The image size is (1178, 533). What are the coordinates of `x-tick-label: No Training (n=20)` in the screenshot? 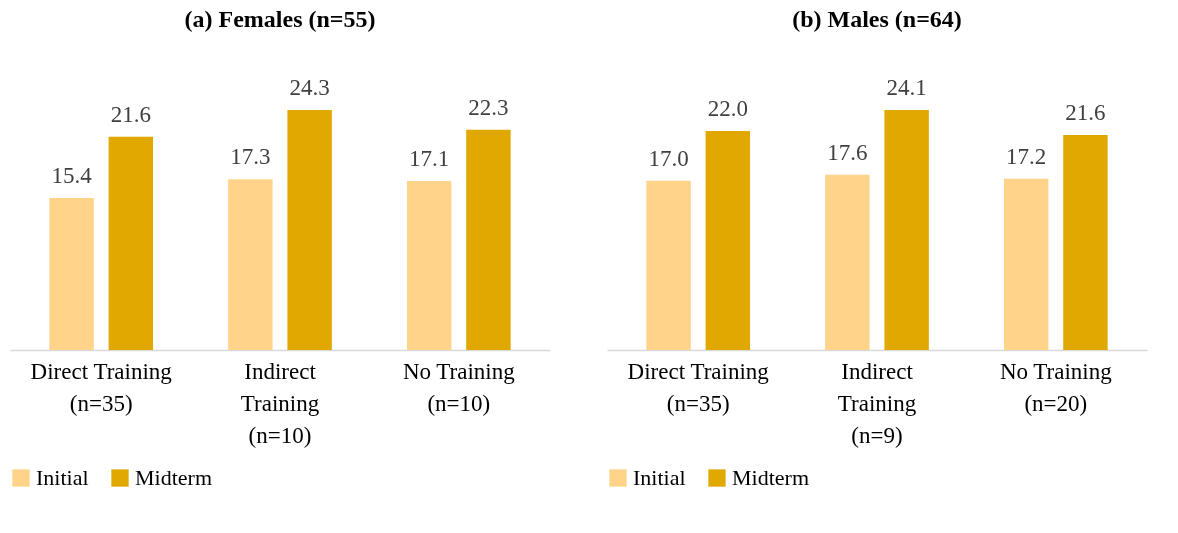 It's located at (1056, 387).